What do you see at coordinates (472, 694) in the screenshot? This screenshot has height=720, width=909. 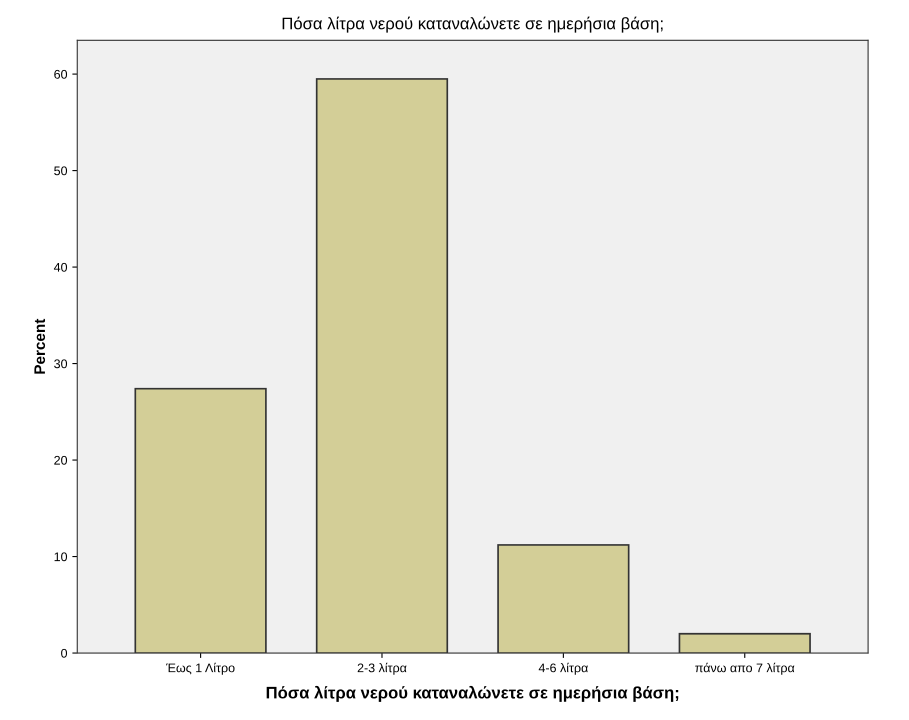 I see `x-axis-title: Πόσα λίτρα νερού καταναλώνετε σε ημερήσια βάση;` at bounding box center [472, 694].